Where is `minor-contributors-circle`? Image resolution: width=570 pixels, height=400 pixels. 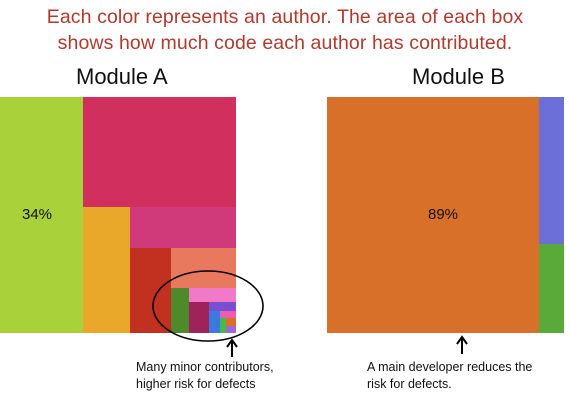
minor-contributors-circle is located at coordinates (208, 306).